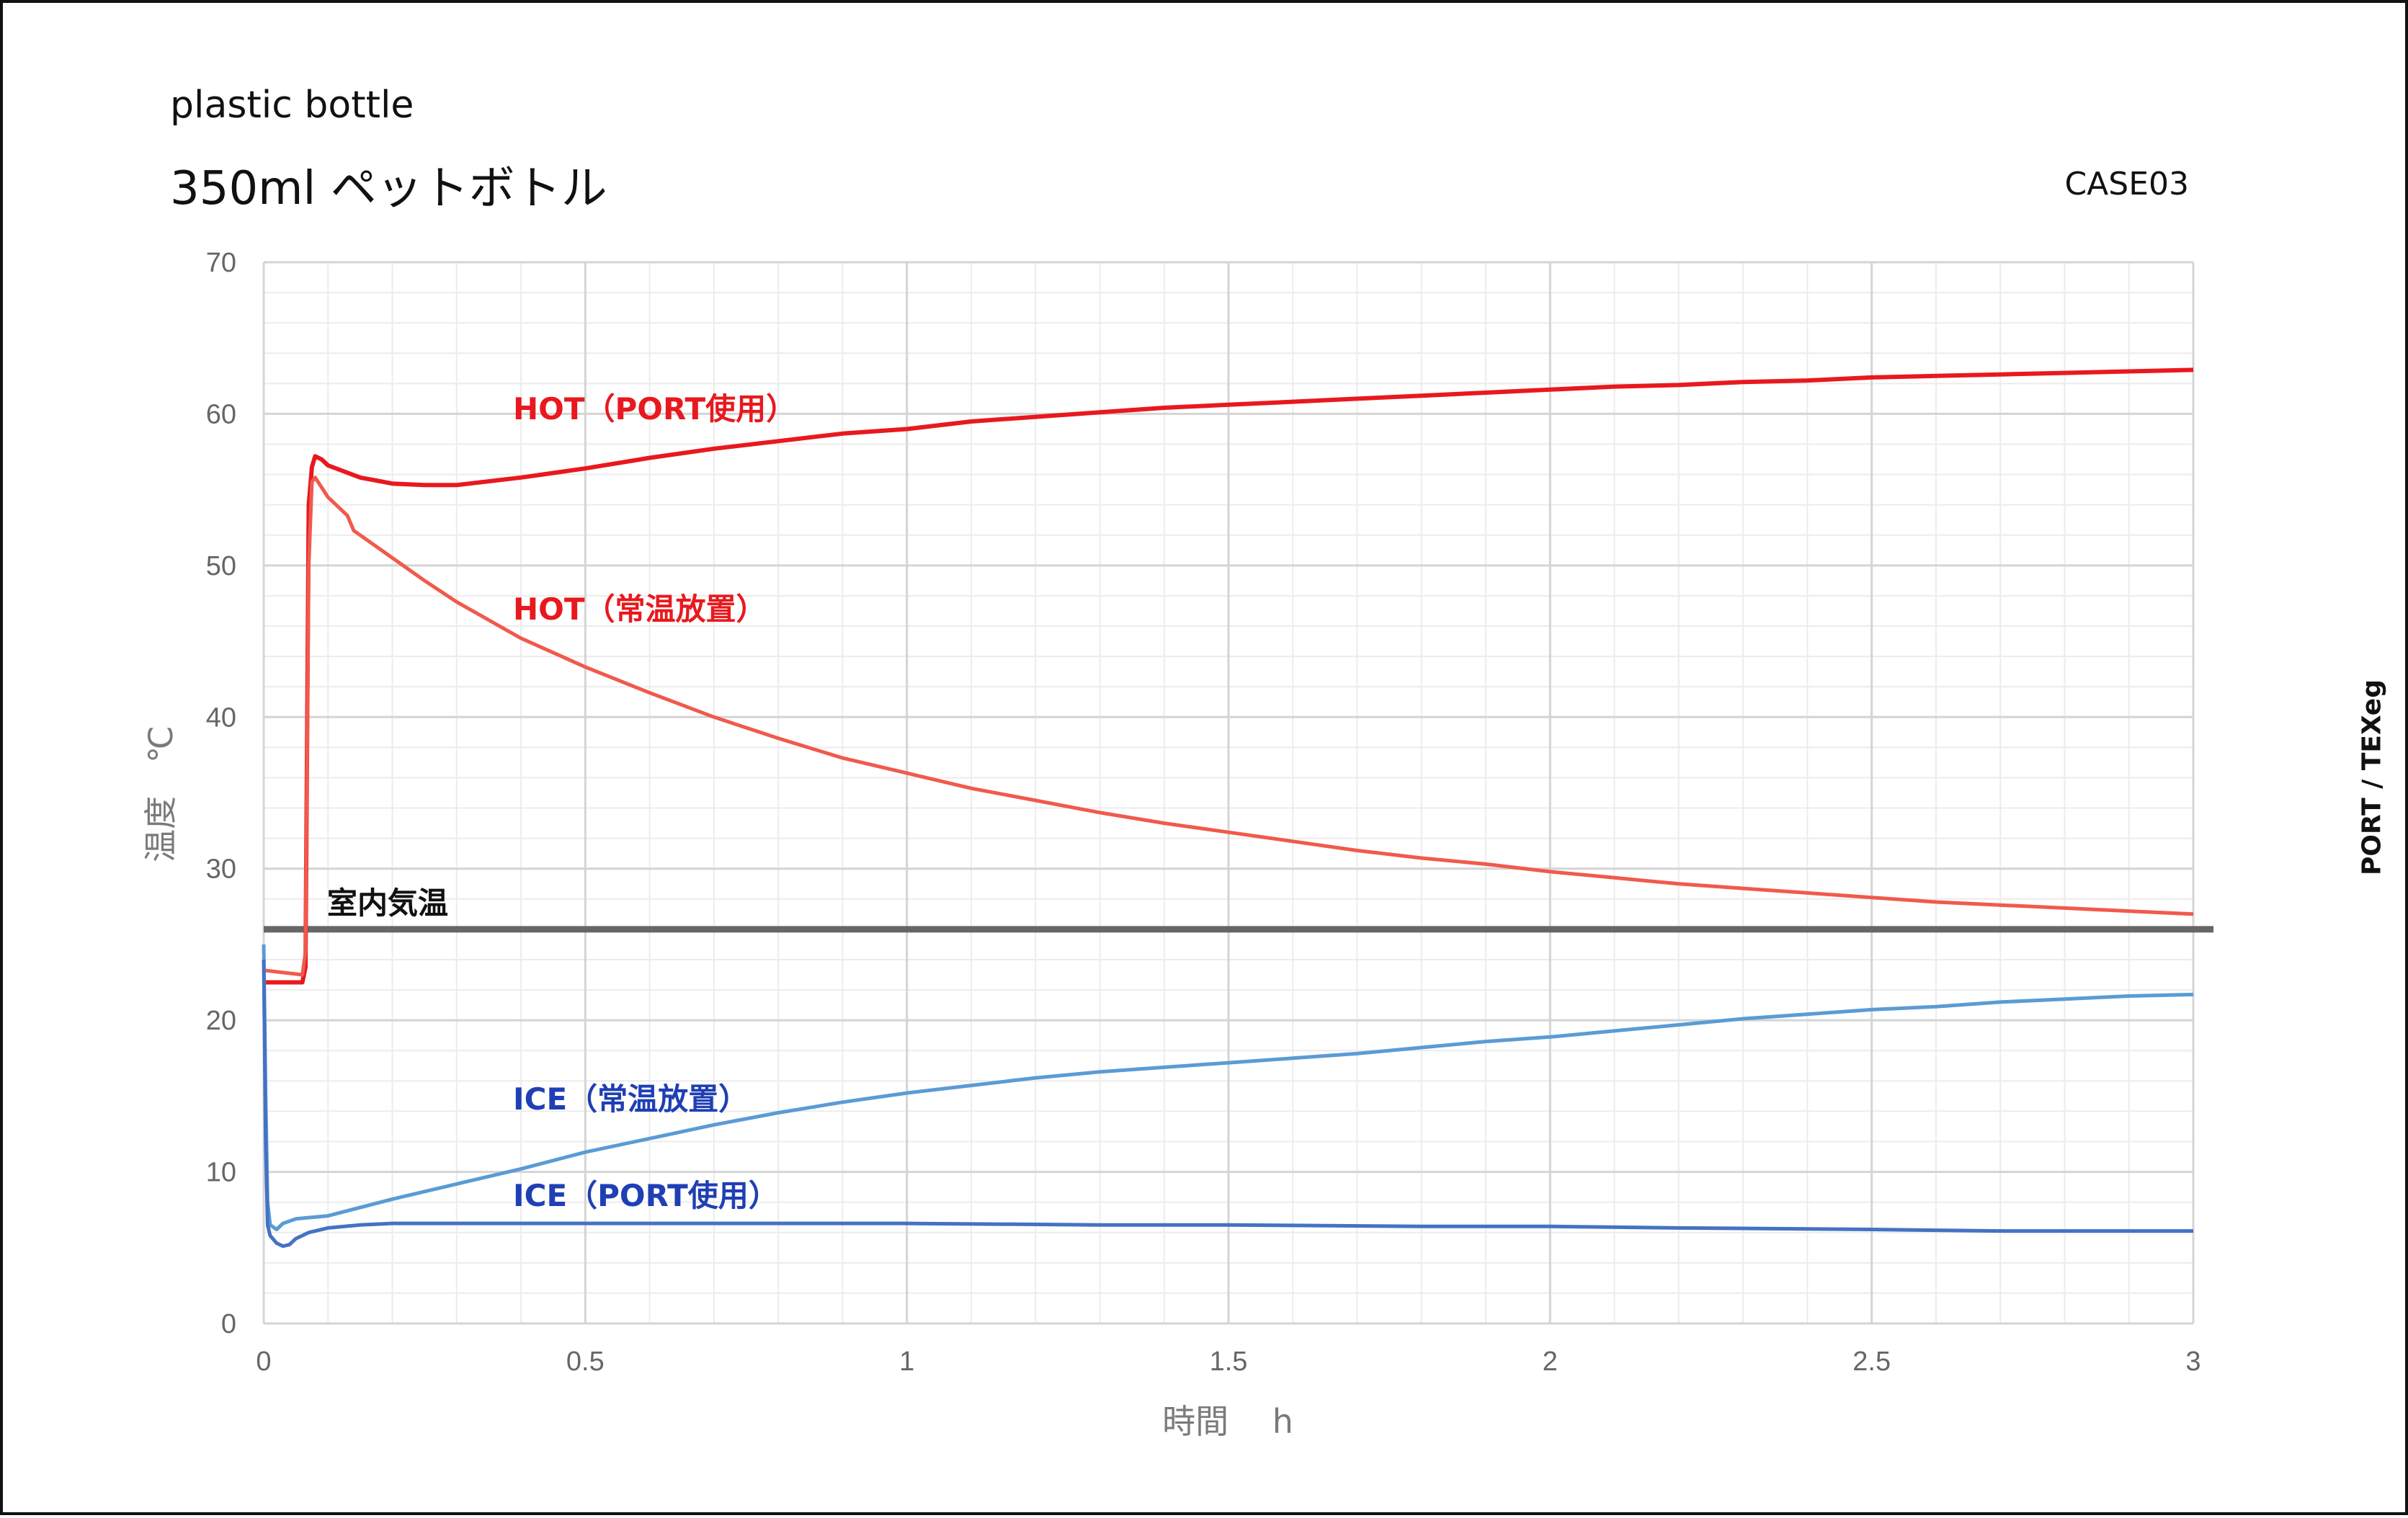  What do you see at coordinates (263, 1362) in the screenshot?
I see `x-tick-label: 0` at bounding box center [263, 1362].